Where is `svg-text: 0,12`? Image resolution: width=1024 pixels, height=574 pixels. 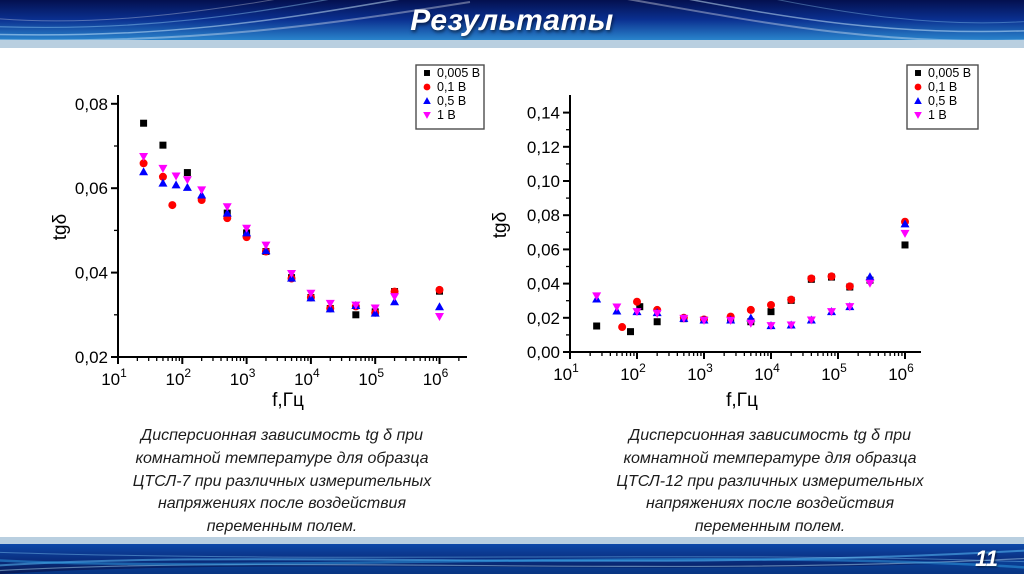 svg-text: 0,12 is located at coordinates (543, 147).